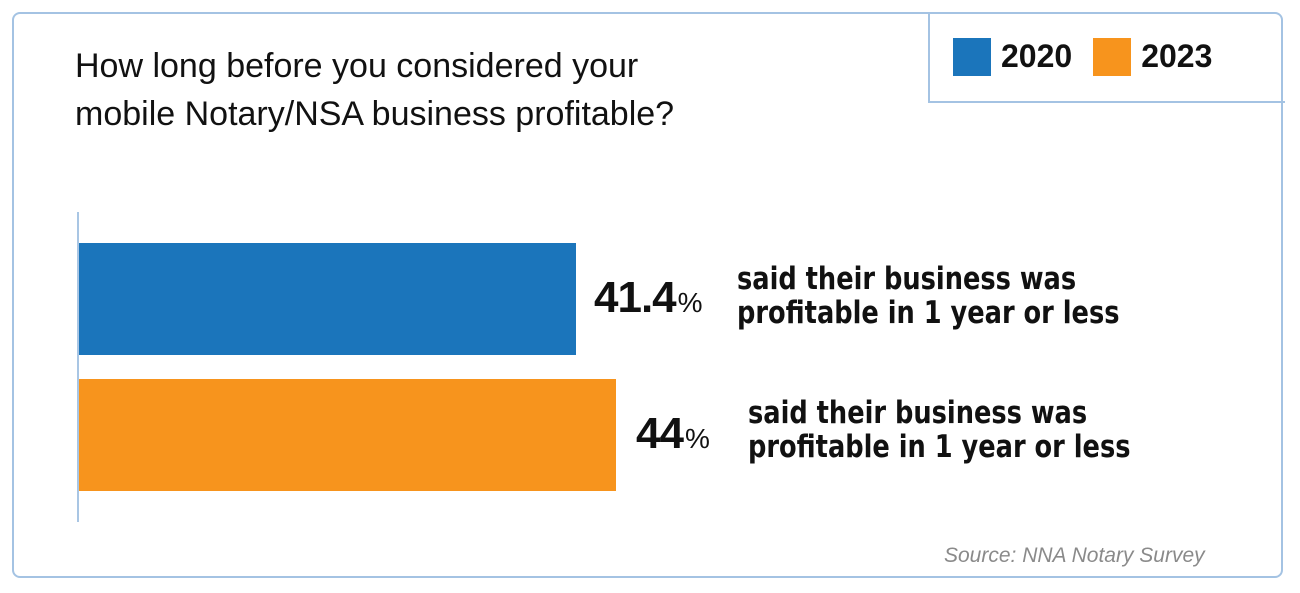 This screenshot has height=593, width=1300. What do you see at coordinates (918, 413) in the screenshot?
I see `annotation-2023-line-1: said their business was` at bounding box center [918, 413].